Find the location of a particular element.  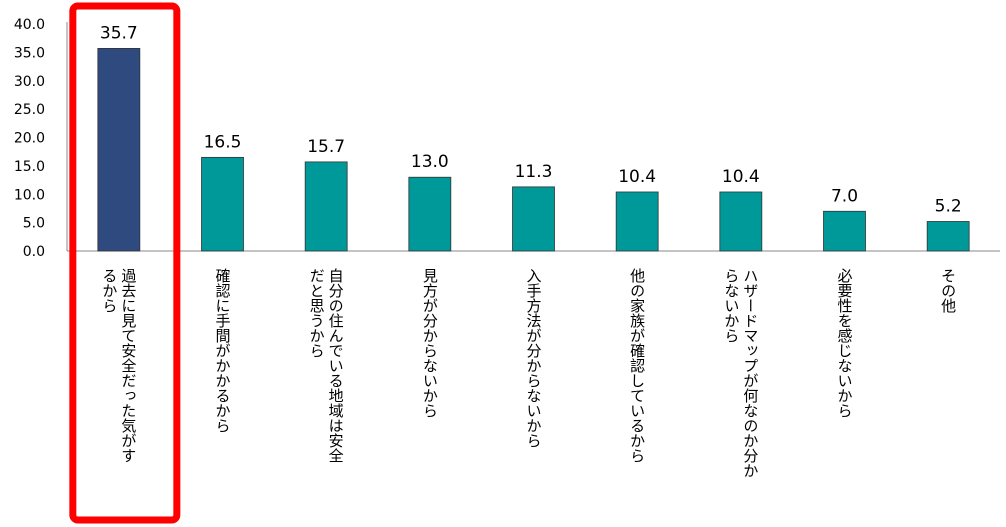

category-label: 確認に手間がかかるから is located at coordinates (223, 350).